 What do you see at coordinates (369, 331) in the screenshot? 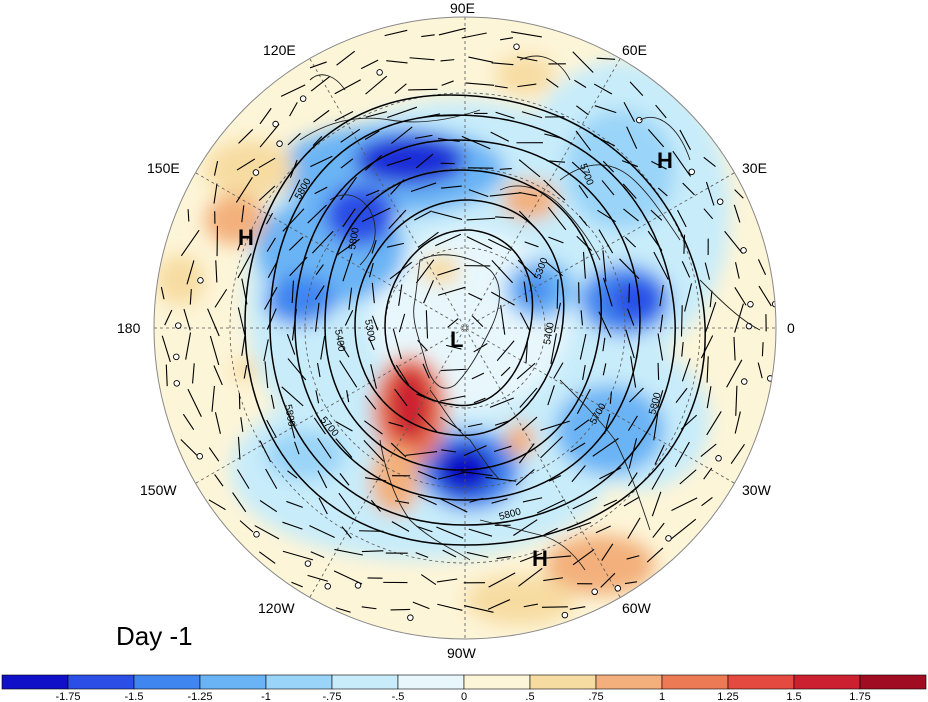
I see `contour-label: 5300` at bounding box center [369, 331].